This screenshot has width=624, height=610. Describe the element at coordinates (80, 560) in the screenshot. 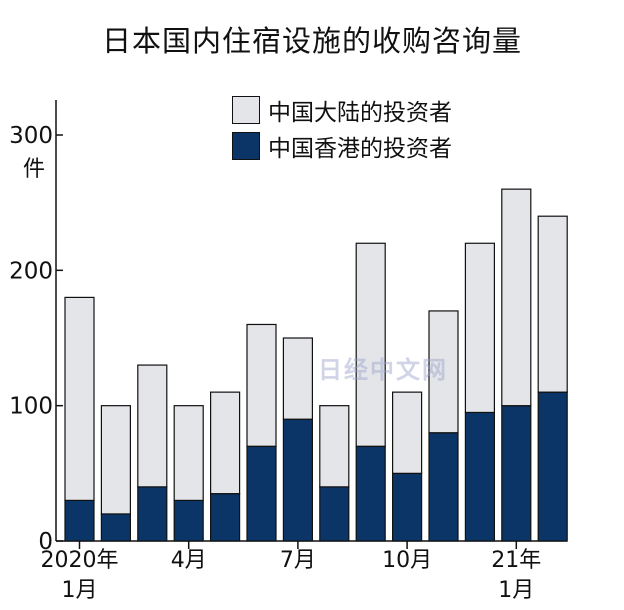

I see `x-tick-label: 2020年` at that location.